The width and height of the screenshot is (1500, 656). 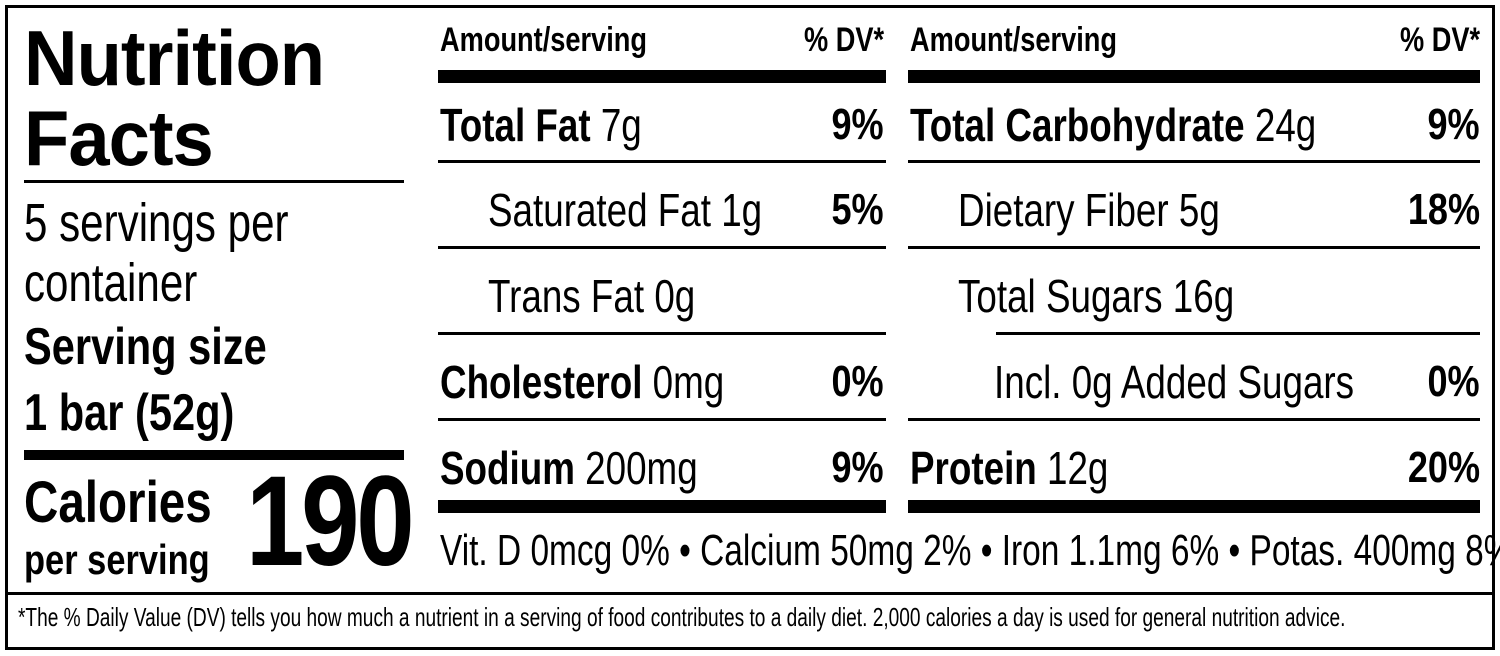 I want to click on nutrient-row-total-carbohydrate: Total Carbohydrate 24g, so click(x=1113, y=125).